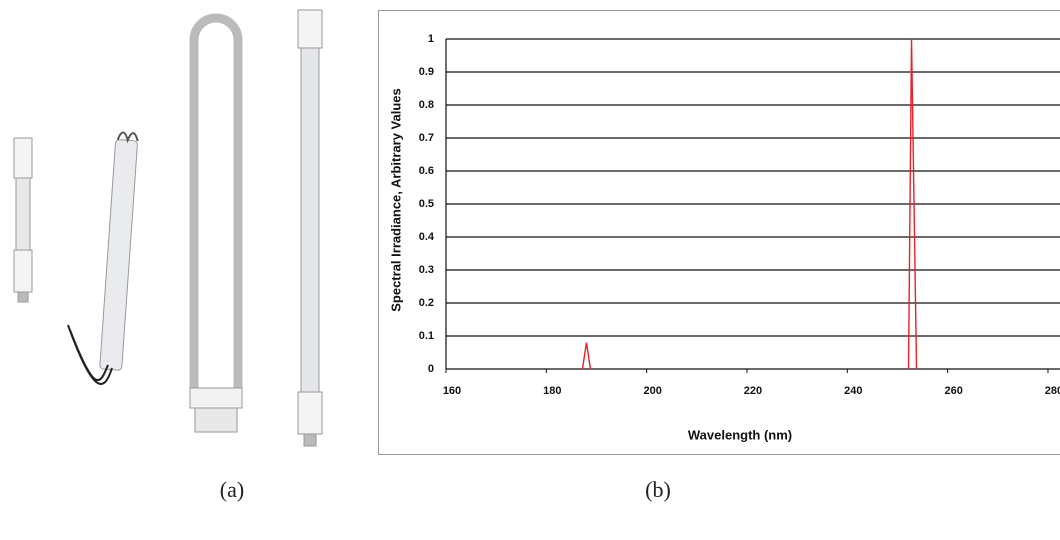 The height and width of the screenshot is (540, 1060). What do you see at coordinates (216, 204) in the screenshot?
I see `lamp-u-tube` at bounding box center [216, 204].